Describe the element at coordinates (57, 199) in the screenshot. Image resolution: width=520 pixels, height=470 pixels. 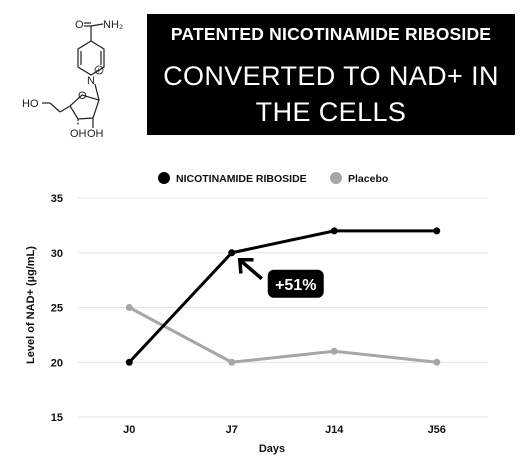
I see `y-tick-label: 35` at that location.